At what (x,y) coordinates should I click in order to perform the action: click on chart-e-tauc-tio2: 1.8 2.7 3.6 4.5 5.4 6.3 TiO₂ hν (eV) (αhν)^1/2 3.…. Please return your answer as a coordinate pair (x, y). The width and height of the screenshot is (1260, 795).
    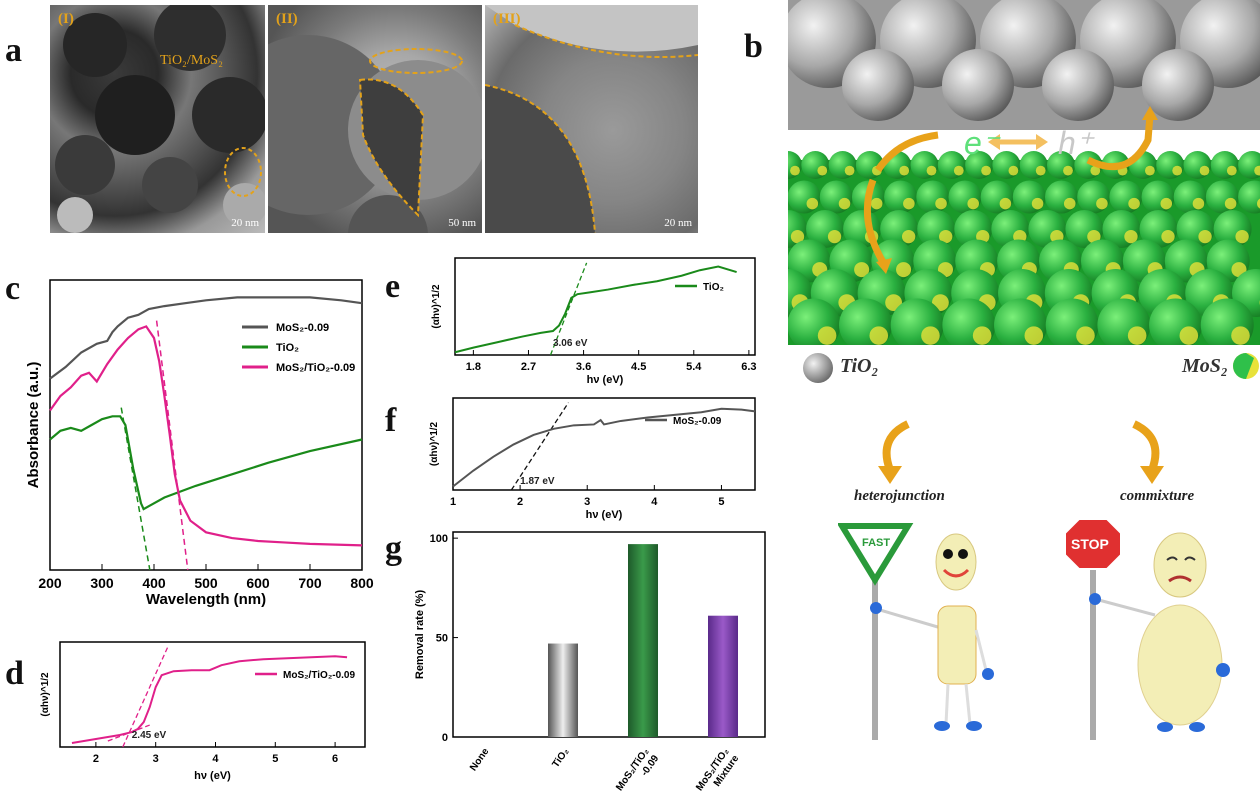
    Looking at the image, I should click on (594, 321).